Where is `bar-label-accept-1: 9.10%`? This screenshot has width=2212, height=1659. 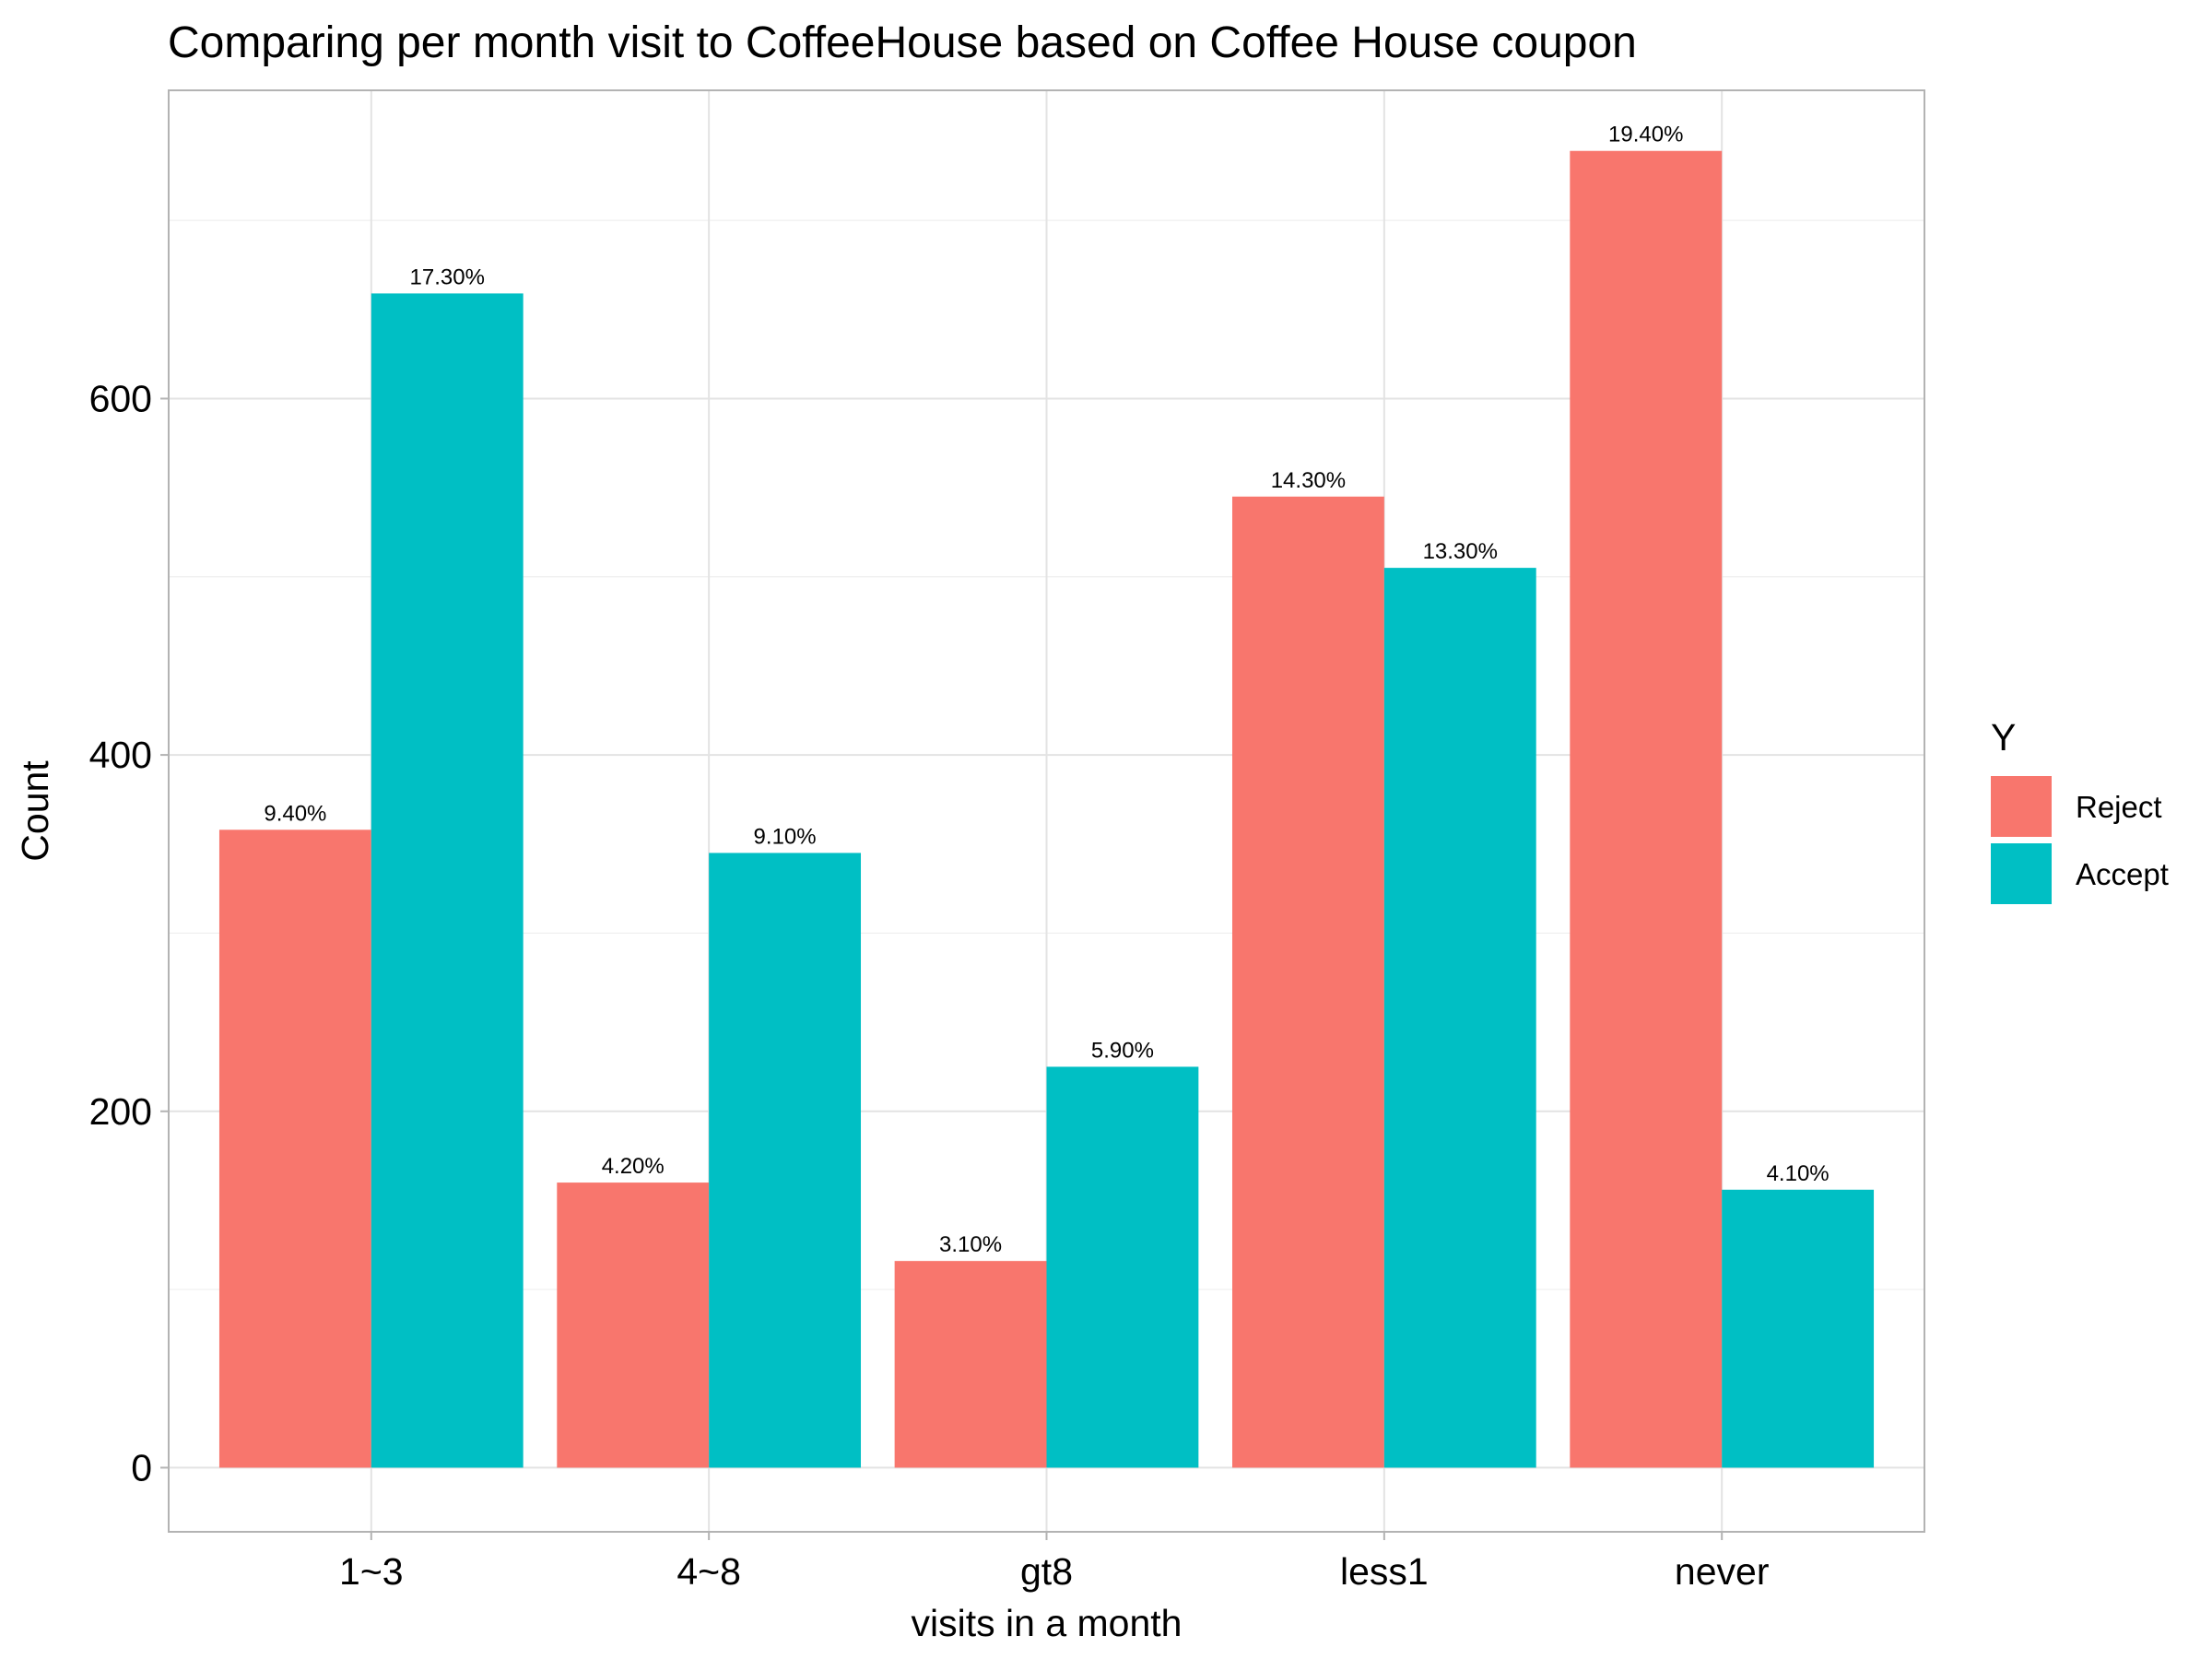 bar-label-accept-1: 9.10% is located at coordinates (785, 836).